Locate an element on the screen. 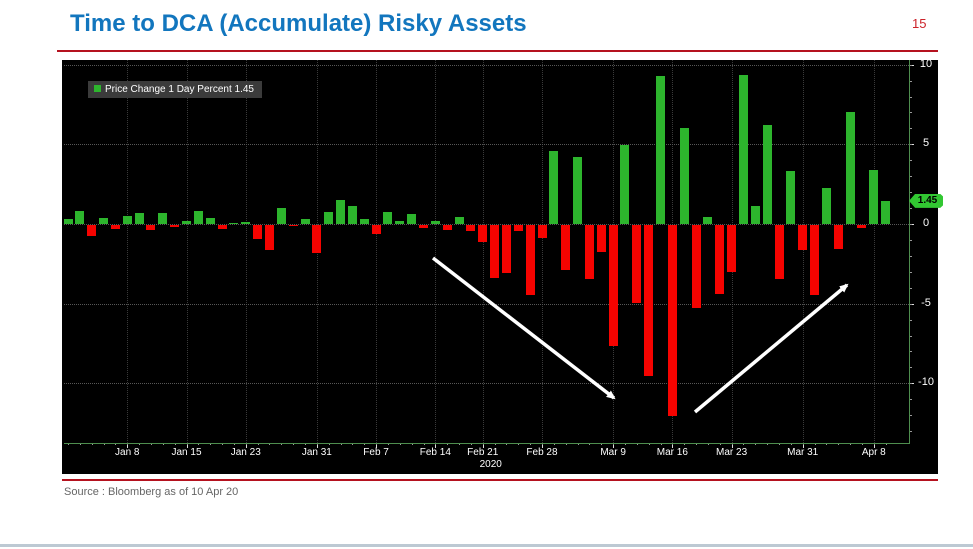 The width and height of the screenshot is (973, 549). chart-legend: Price Change 1 Day Percent 1.45 is located at coordinates (175, 89).